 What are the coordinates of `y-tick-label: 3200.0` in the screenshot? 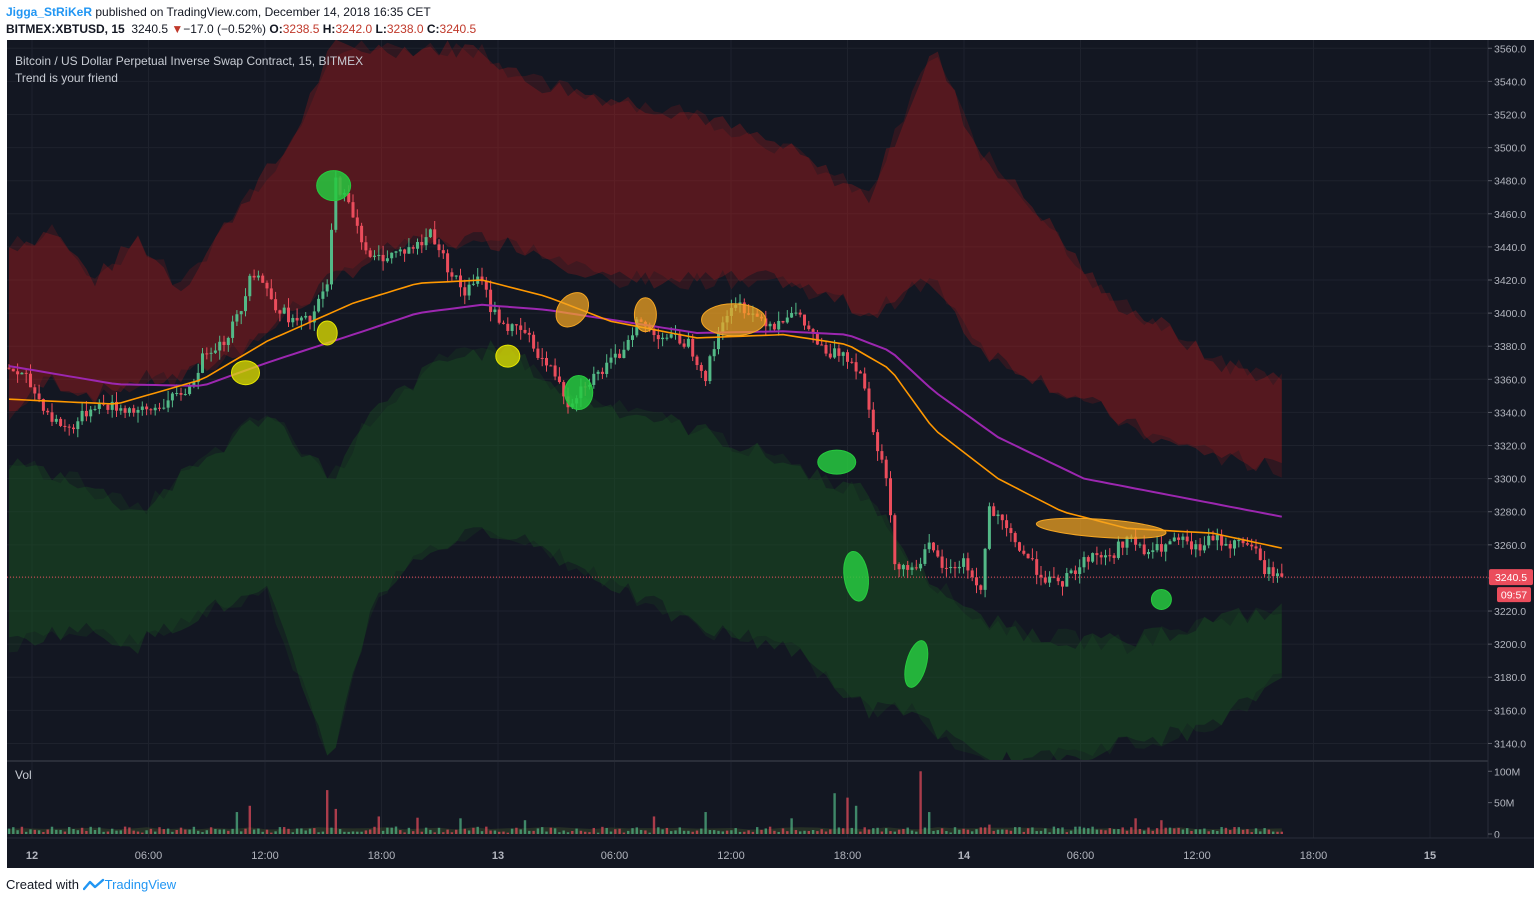 It's located at (1510, 645).